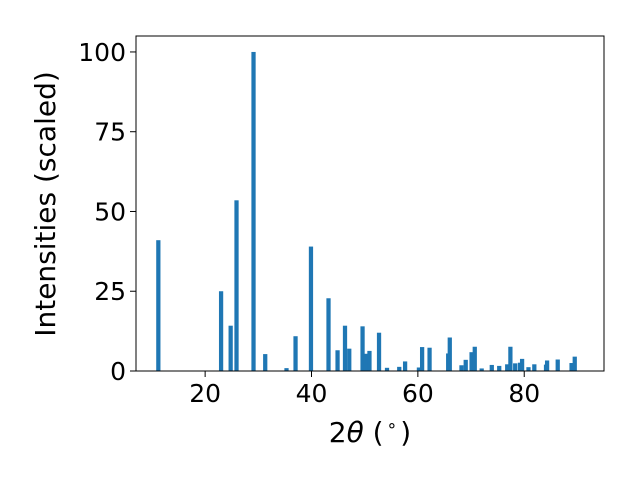  What do you see at coordinates (118, 371) in the screenshot?
I see `y-tick-label: 0` at bounding box center [118, 371].